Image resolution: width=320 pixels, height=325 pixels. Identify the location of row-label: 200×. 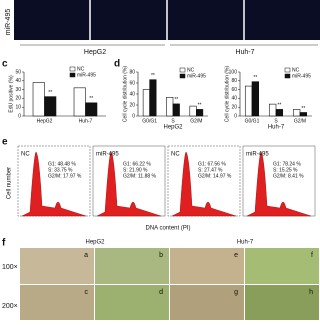
(10, 306).